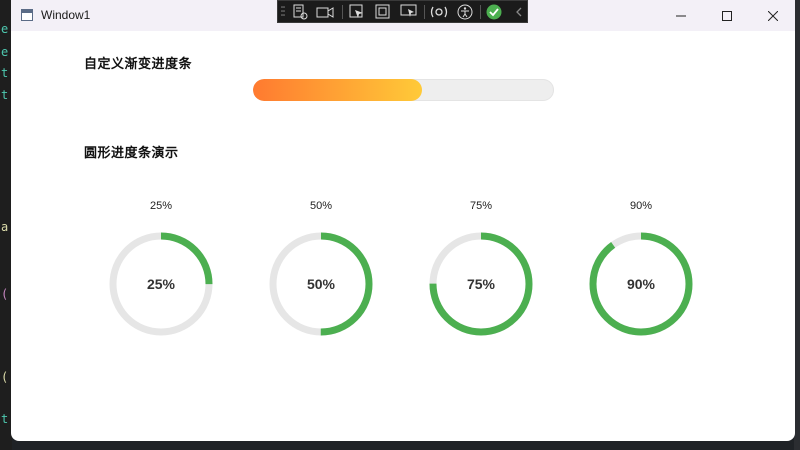 Image resolution: width=800 pixels, height=450 pixels. What do you see at coordinates (66, 15) in the screenshot?
I see `window-title: Window1` at bounding box center [66, 15].